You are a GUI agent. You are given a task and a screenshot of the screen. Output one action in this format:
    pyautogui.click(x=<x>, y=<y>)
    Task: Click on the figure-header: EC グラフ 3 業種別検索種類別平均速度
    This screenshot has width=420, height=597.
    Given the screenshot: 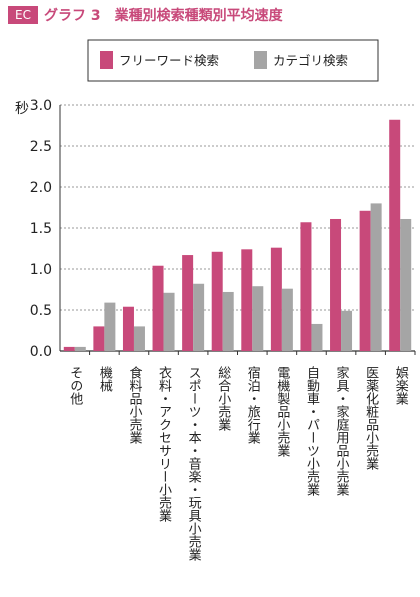 What is the action you would take?
    pyautogui.click(x=145, y=15)
    